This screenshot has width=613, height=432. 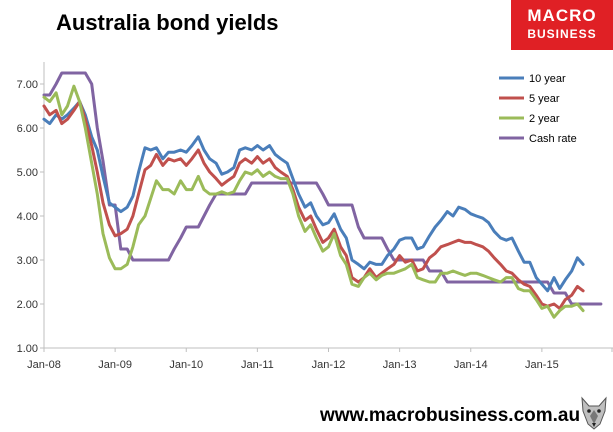 I want to click on y-tick-label: 4.00, so click(x=27, y=217).